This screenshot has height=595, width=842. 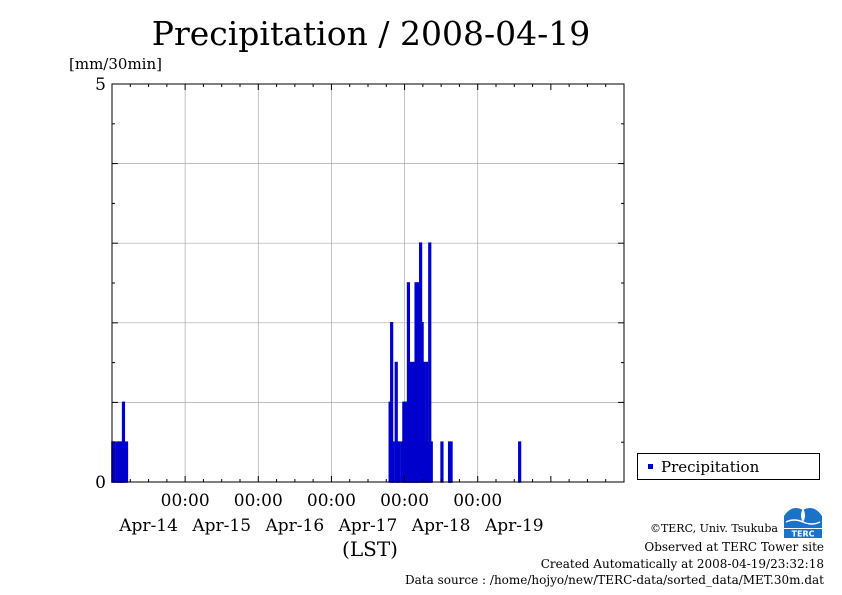 What do you see at coordinates (368, 526) in the screenshot?
I see `x-date-label: Apr-17` at bounding box center [368, 526].